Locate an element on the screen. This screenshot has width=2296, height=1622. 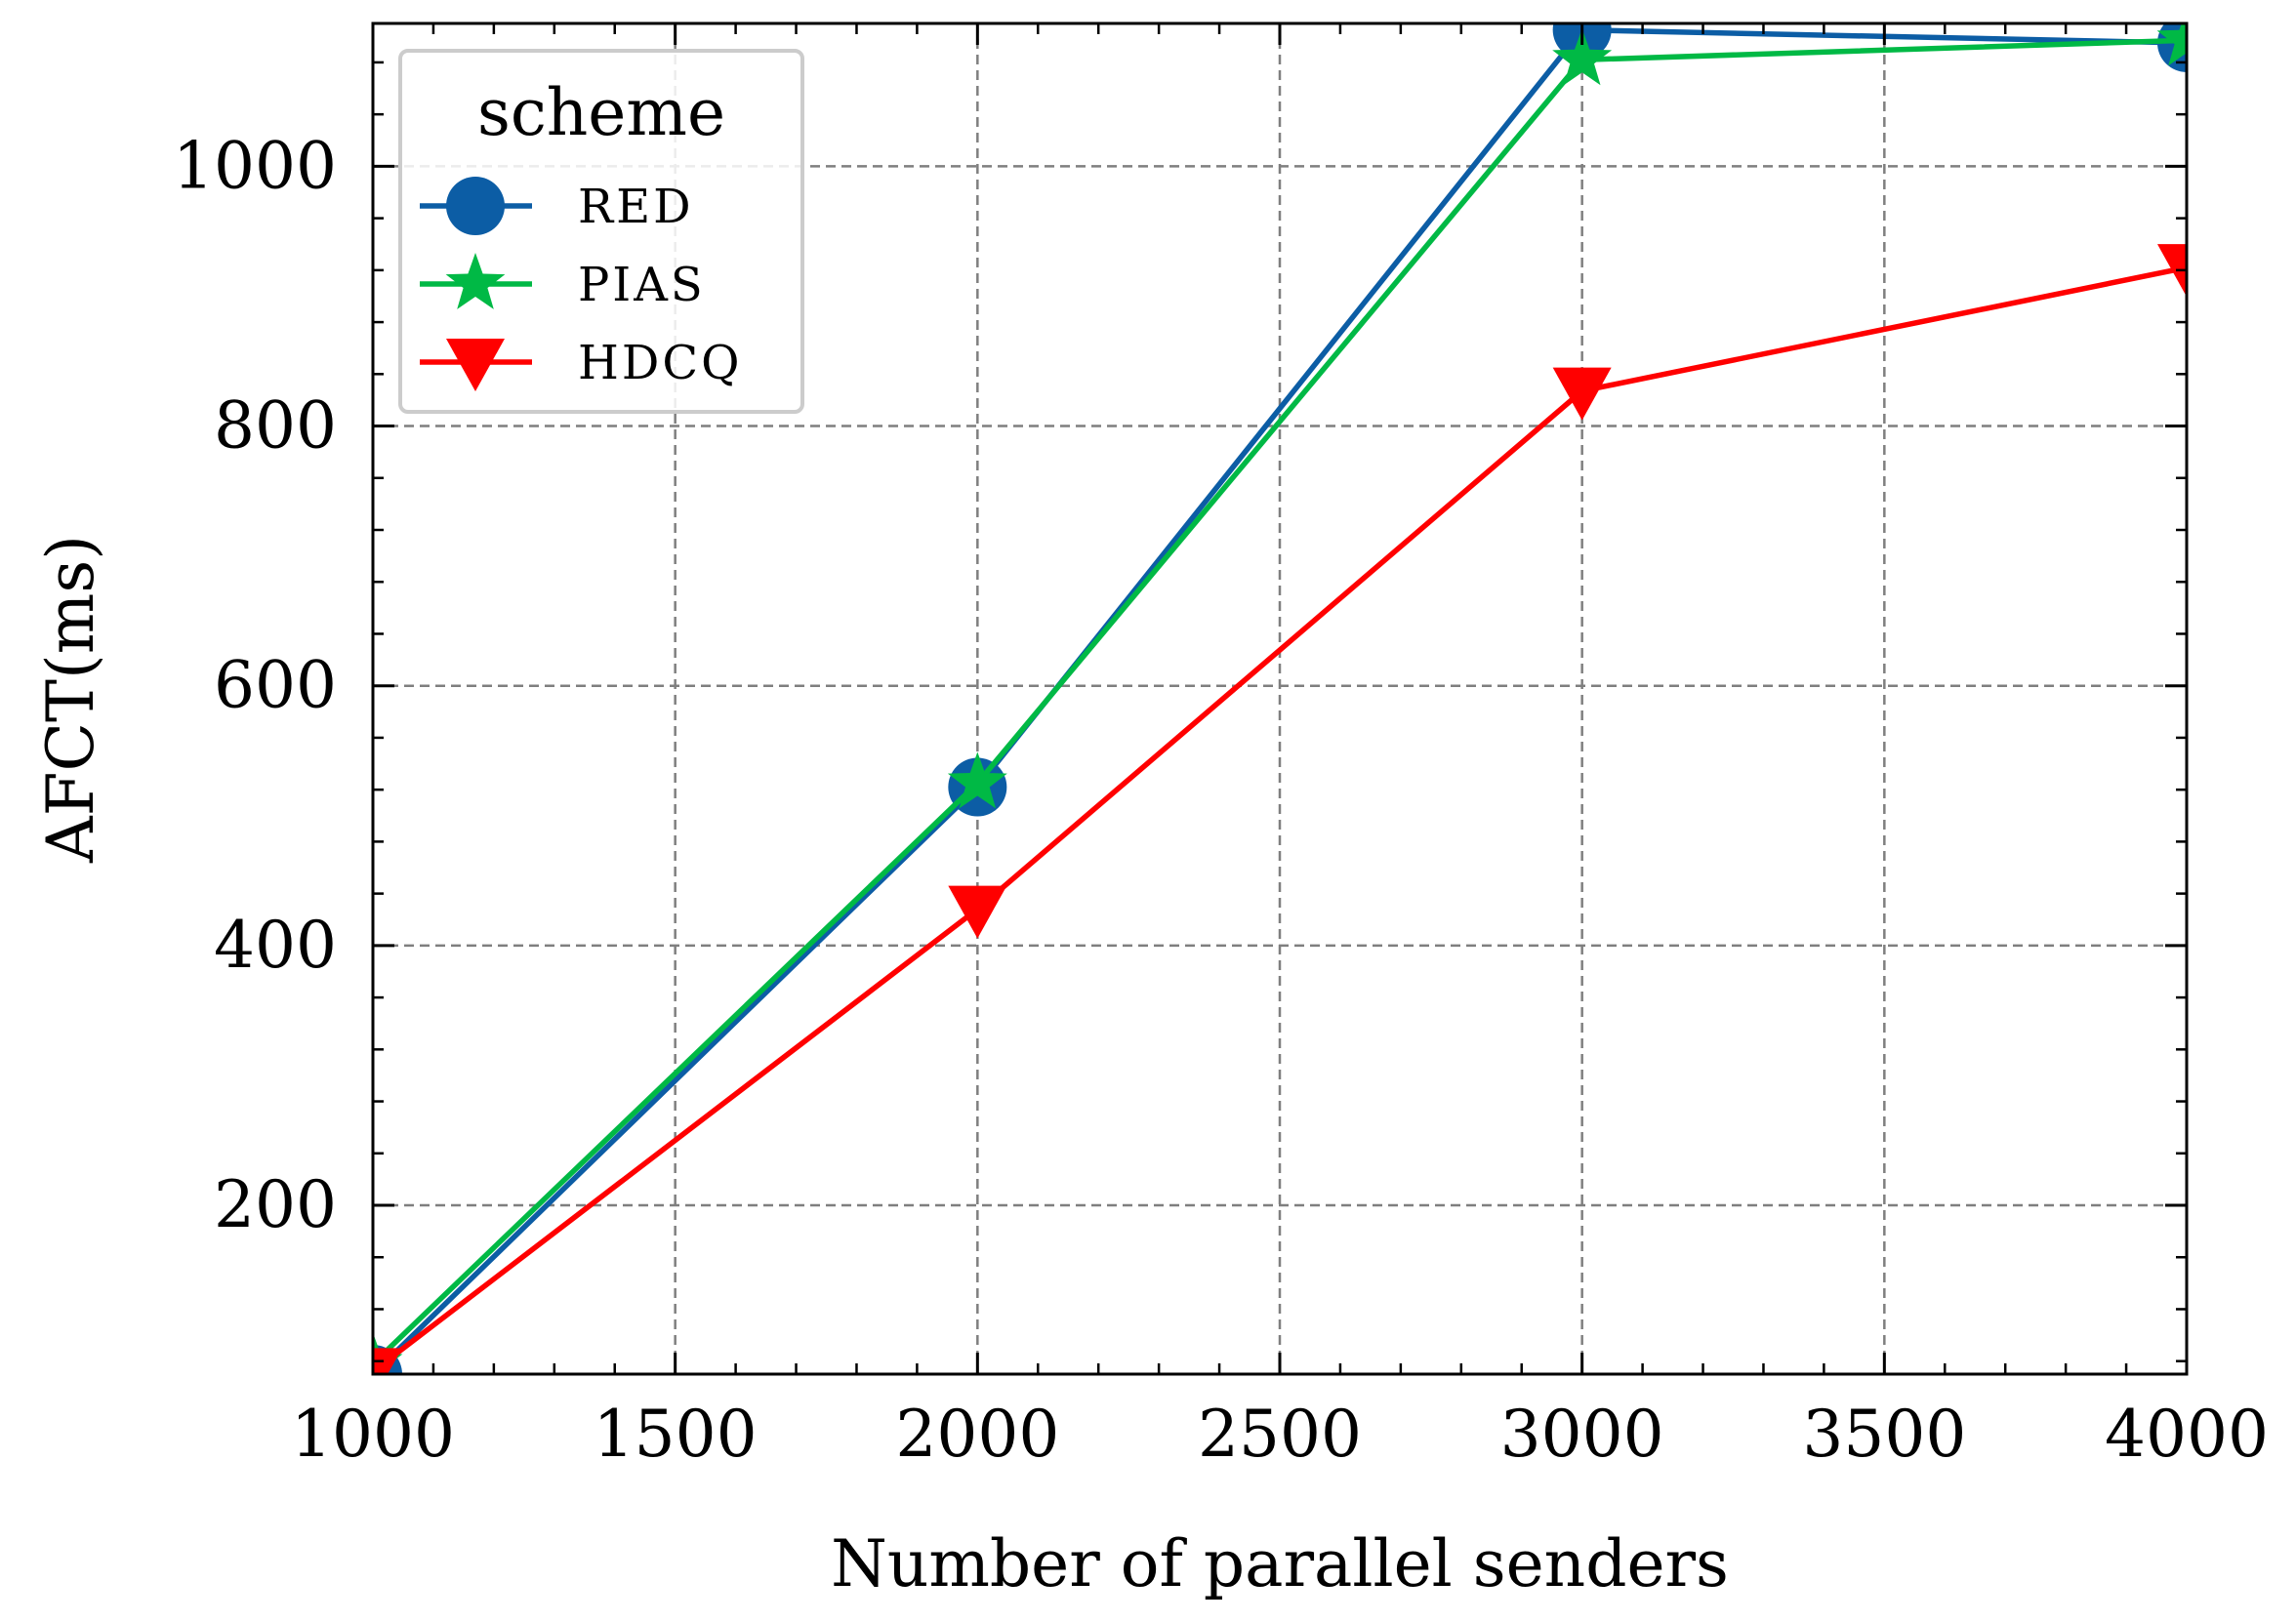
legend-label-red: RED is located at coordinates (636, 207).